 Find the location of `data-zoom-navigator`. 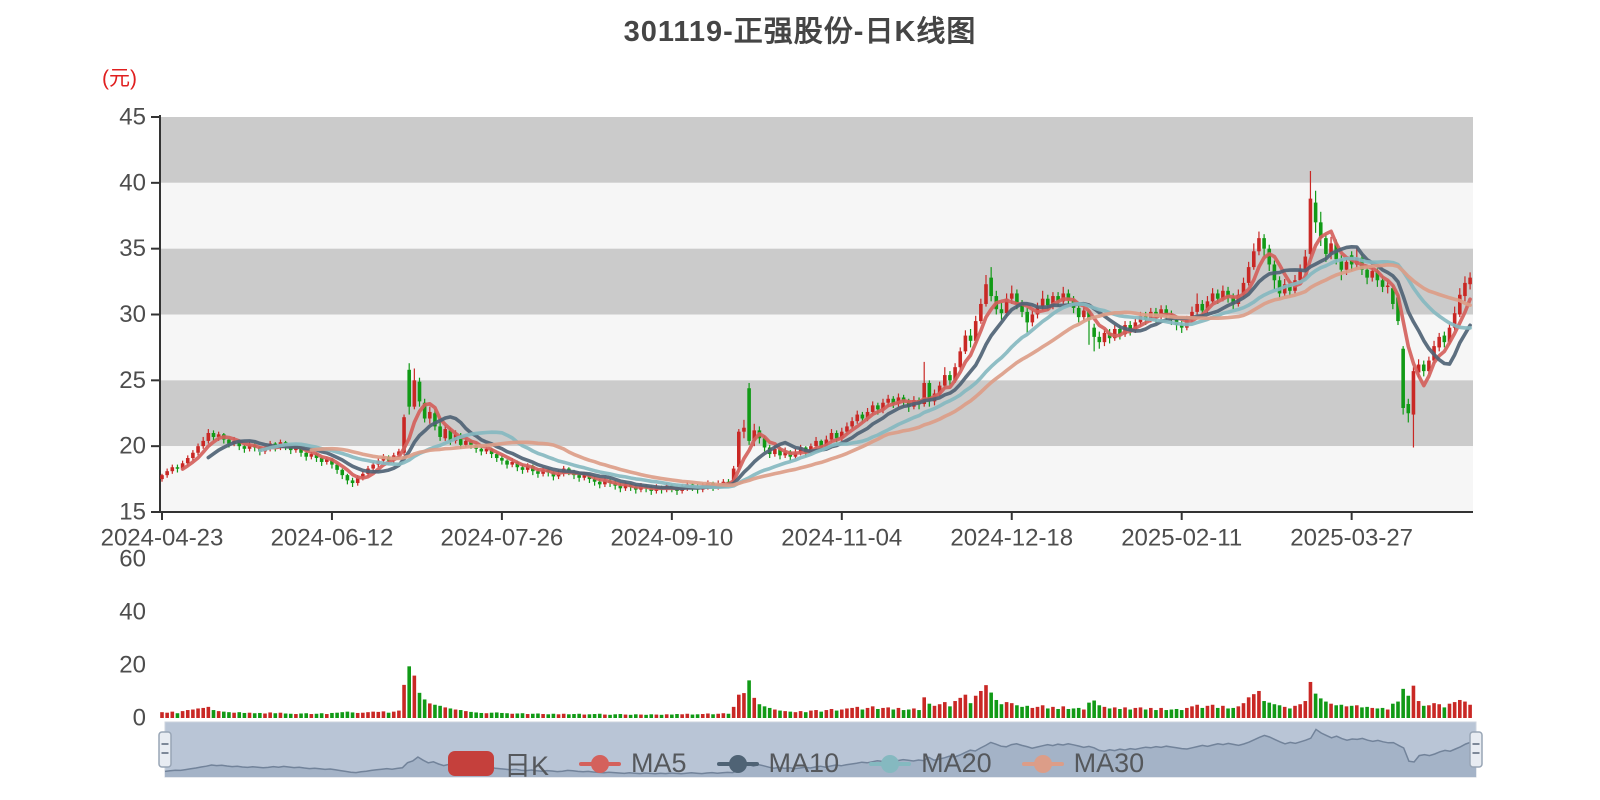

data-zoom-navigator is located at coordinates (820, 749).